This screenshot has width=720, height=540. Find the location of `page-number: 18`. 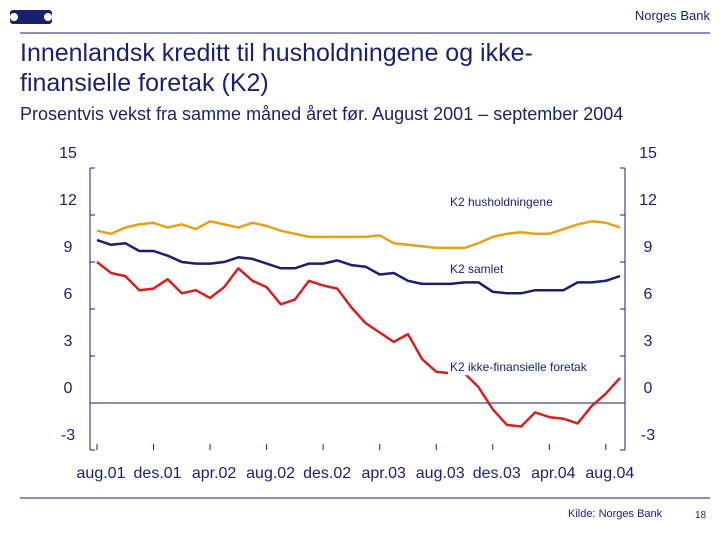

page-number: 18 is located at coordinates (701, 515).